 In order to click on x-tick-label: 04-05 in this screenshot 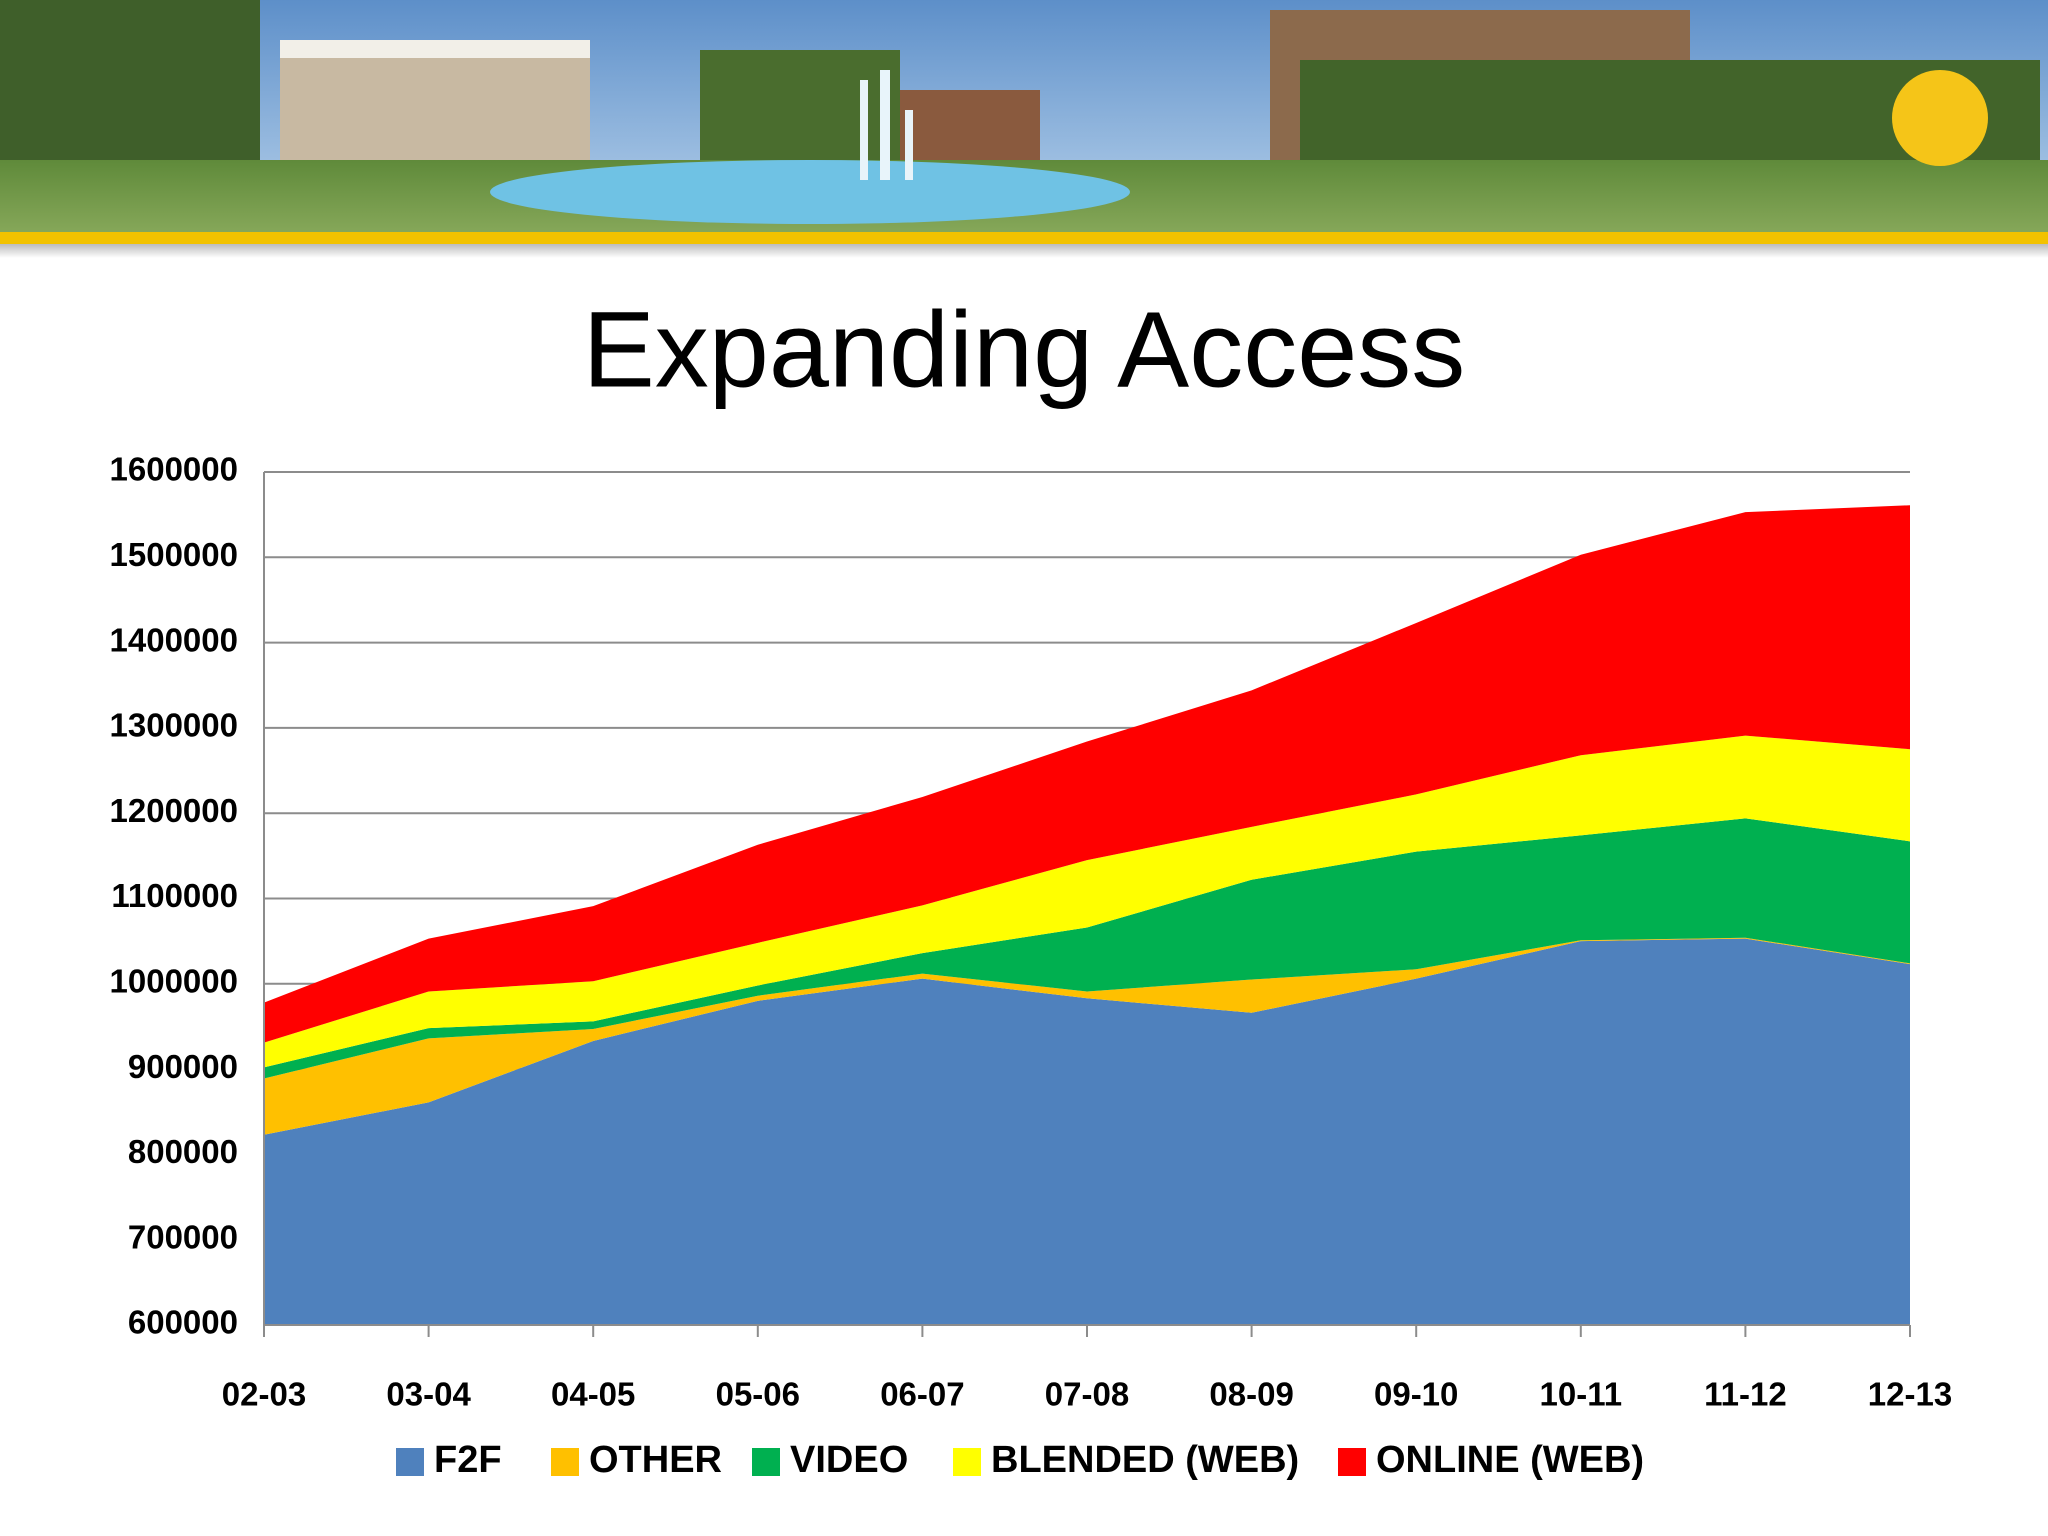, I will do `click(593, 1394)`.